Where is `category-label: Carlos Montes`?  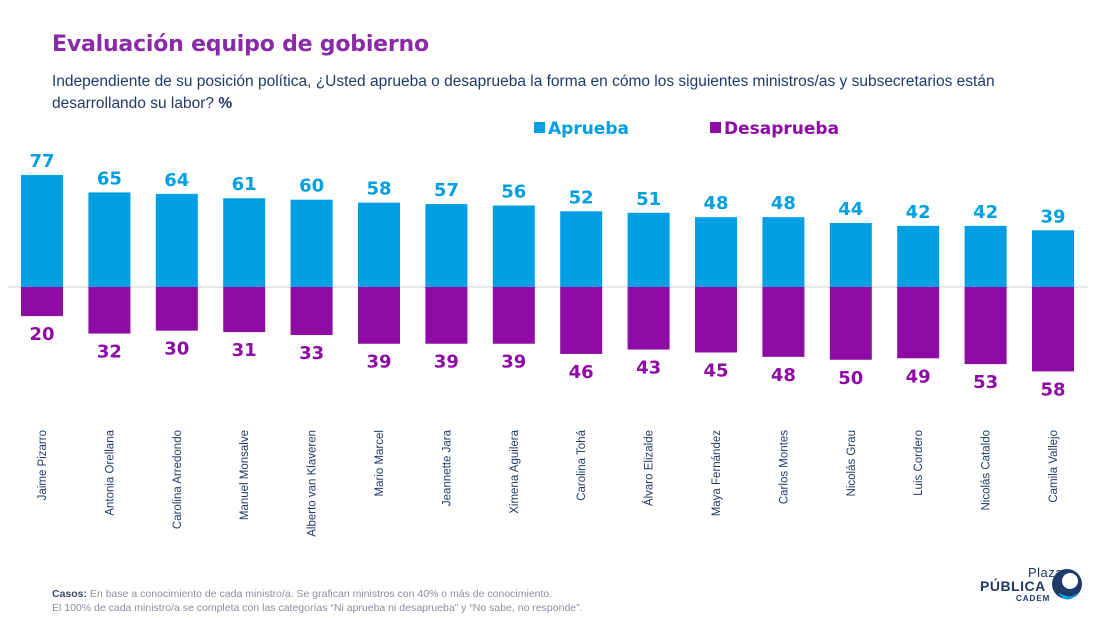
category-label: Carlos Montes is located at coordinates (784, 467).